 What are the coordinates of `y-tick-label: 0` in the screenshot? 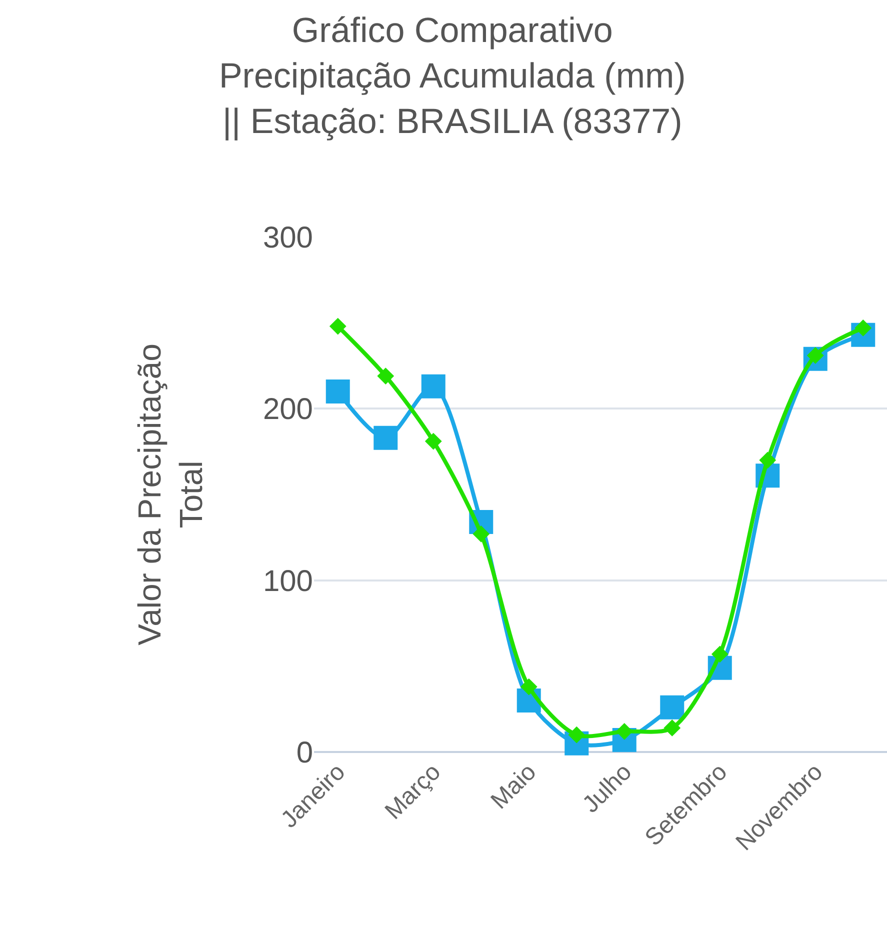 It's located at (304, 753).